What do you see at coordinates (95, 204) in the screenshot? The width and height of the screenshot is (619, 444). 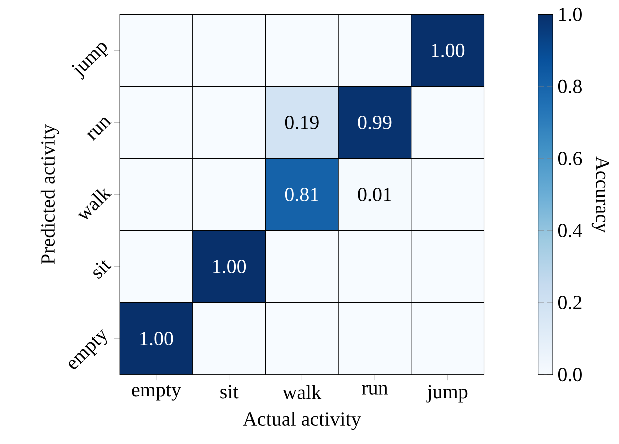 I see `y-tick-label: walk` at bounding box center [95, 204].